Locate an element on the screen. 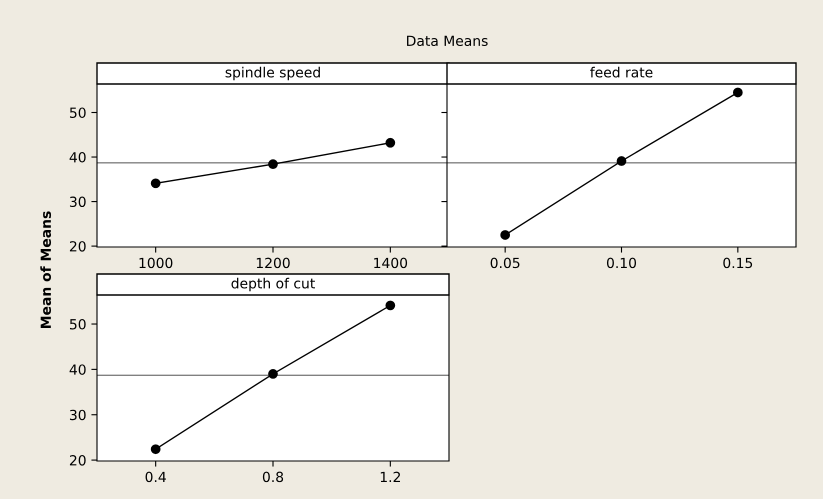 The height and width of the screenshot is (499, 823). x-tick-label: 0.8 is located at coordinates (273, 477).